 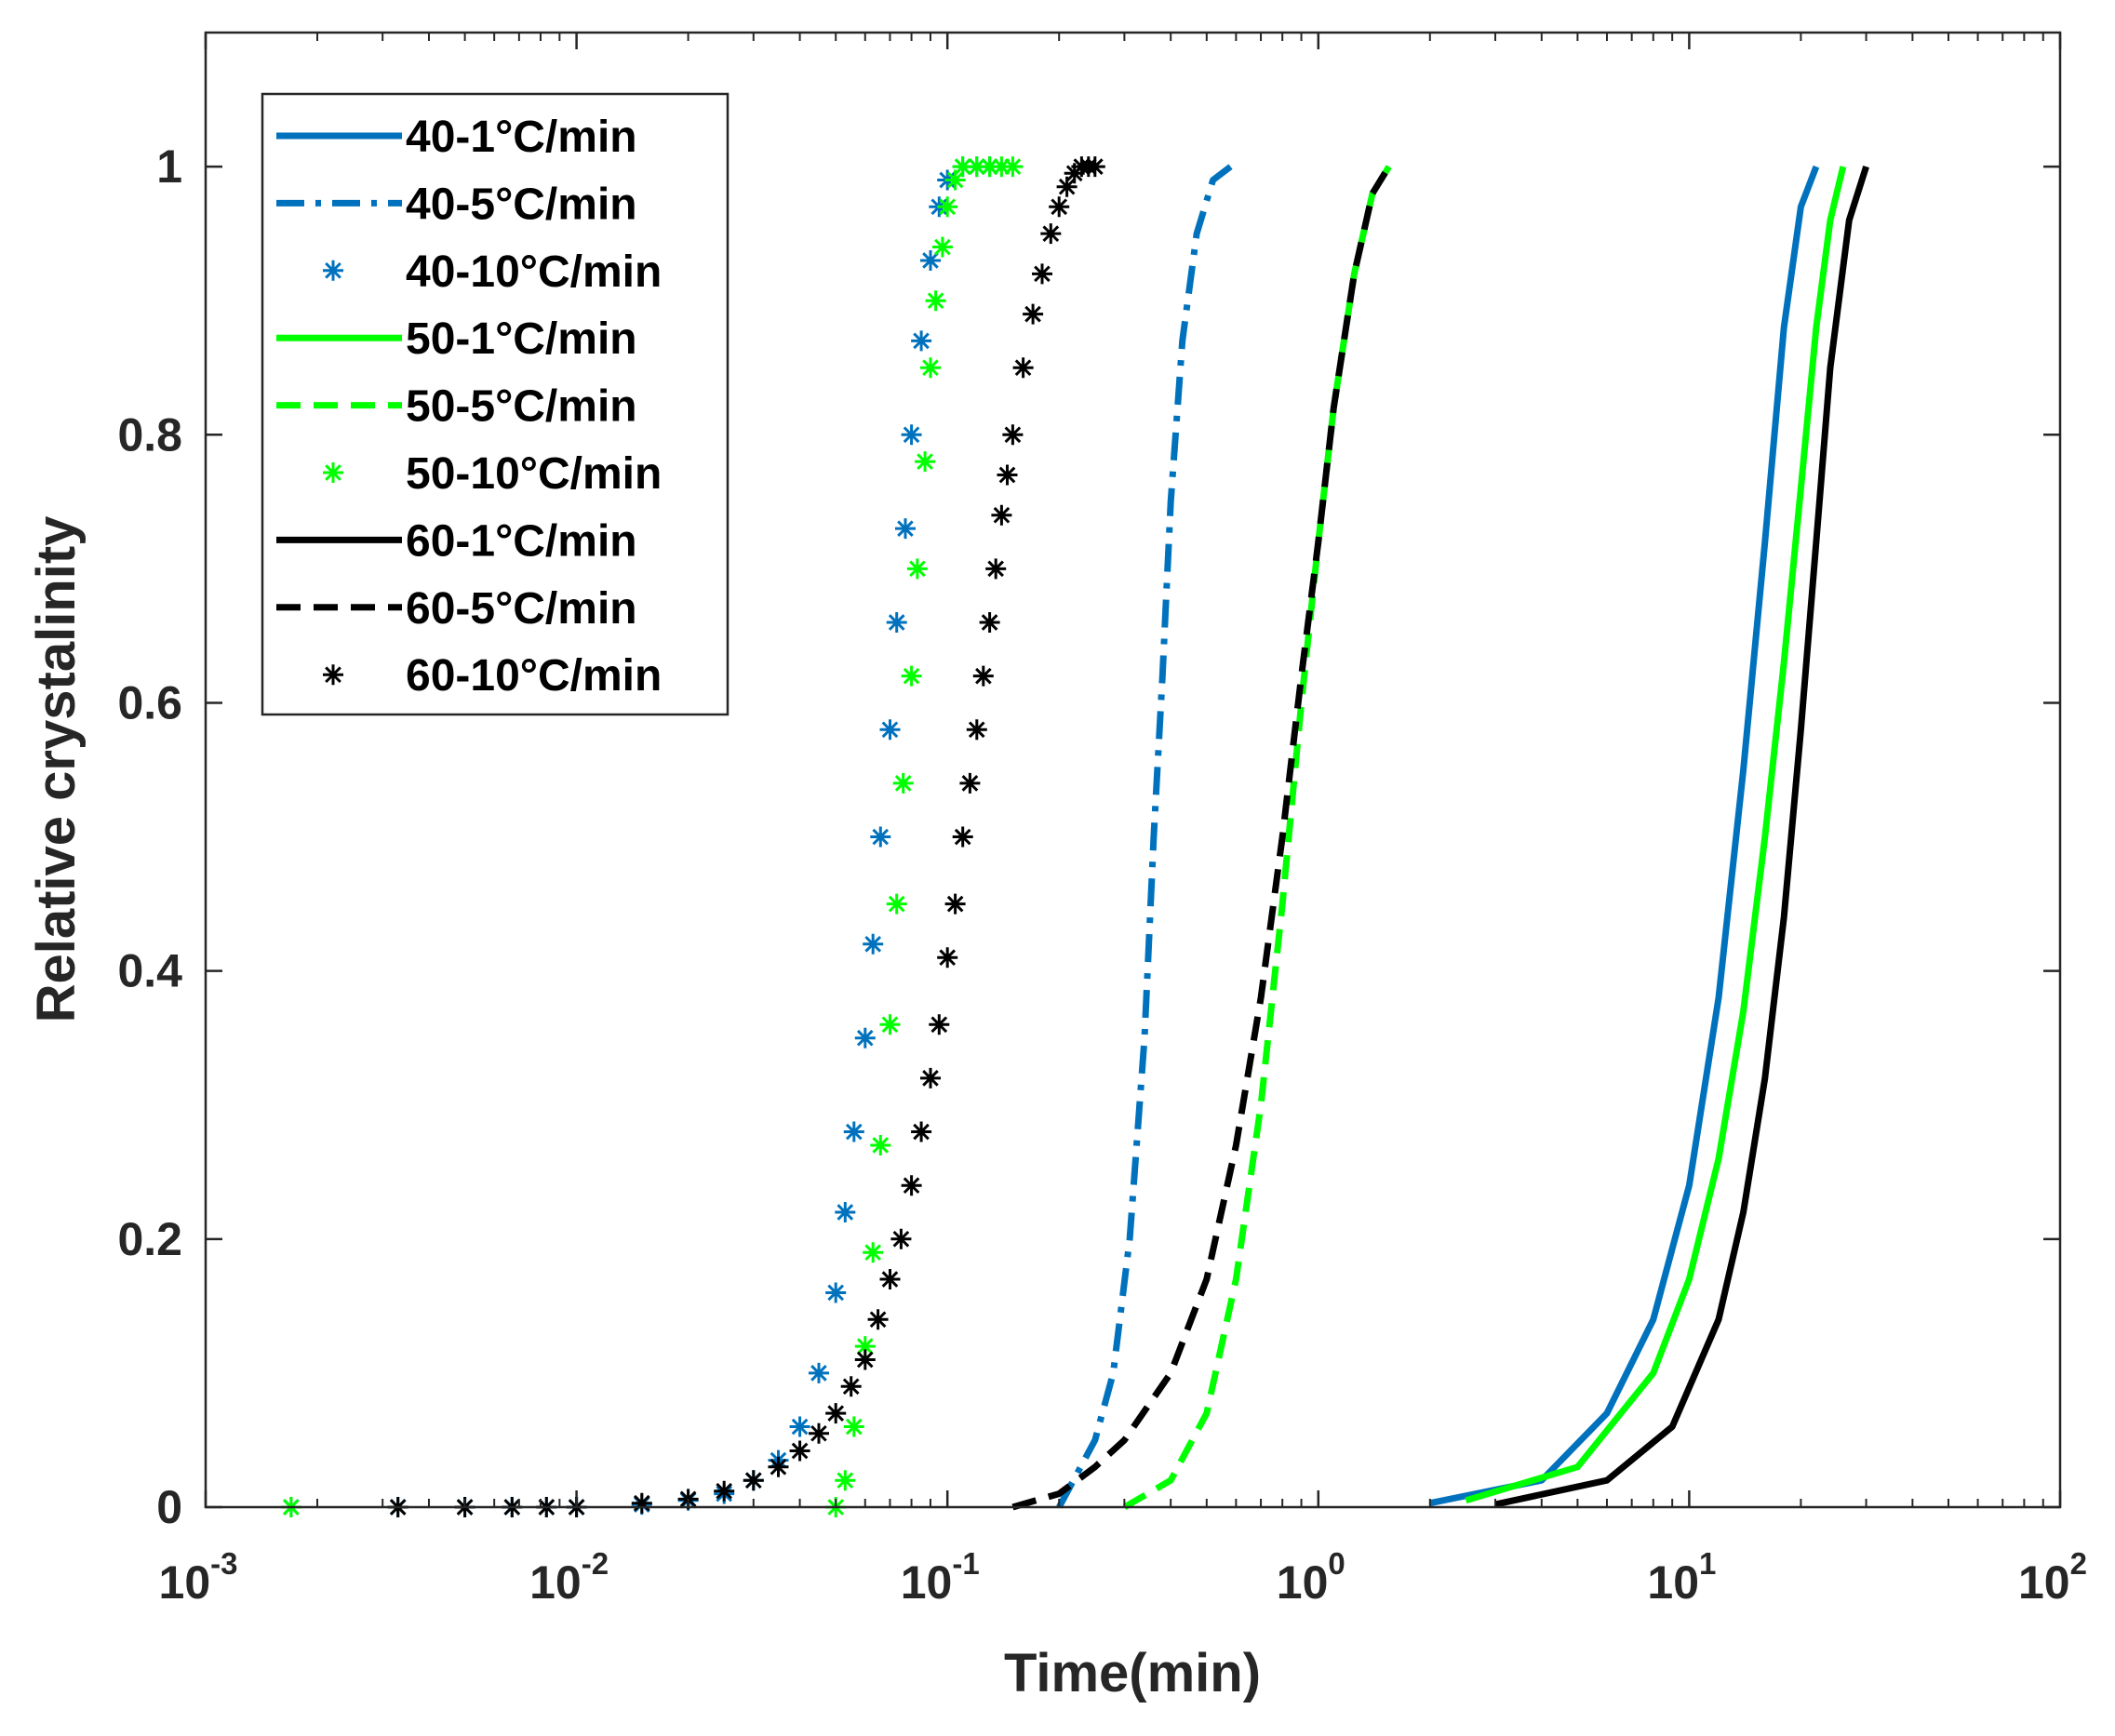 What do you see at coordinates (2052, 1577) in the screenshot?
I see `x-tick-label: 10²` at bounding box center [2052, 1577].